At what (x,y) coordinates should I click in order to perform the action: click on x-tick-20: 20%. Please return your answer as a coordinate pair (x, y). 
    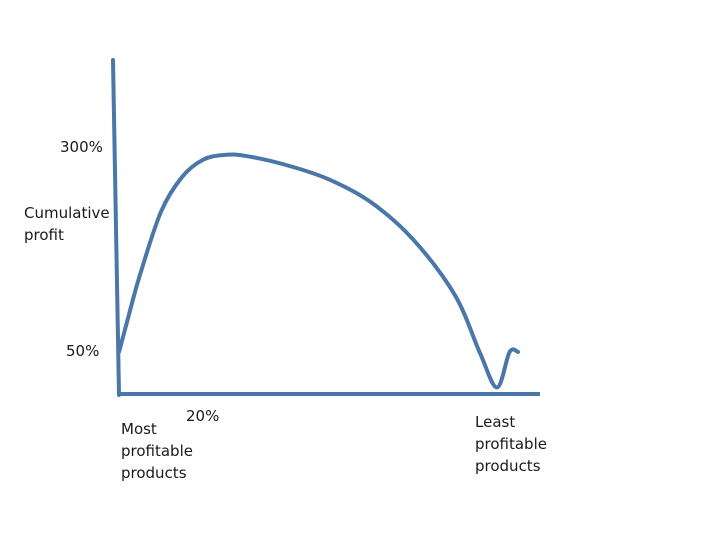
    Looking at the image, I should click on (203, 416).